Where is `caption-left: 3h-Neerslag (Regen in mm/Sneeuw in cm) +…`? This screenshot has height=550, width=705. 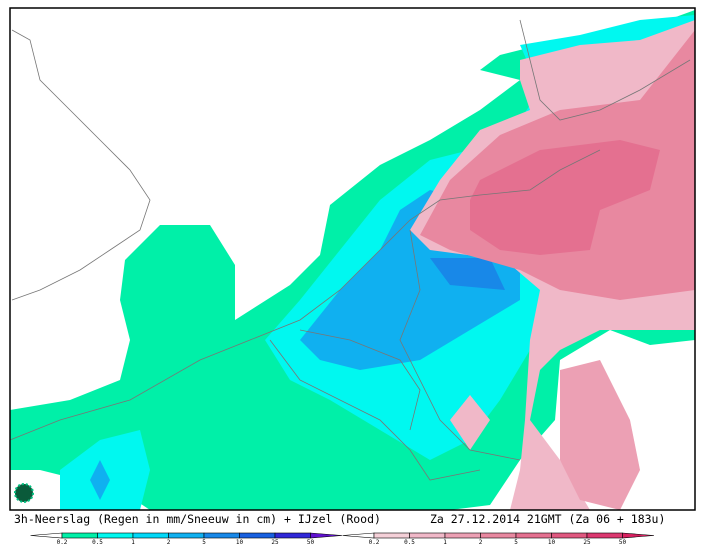 caption-left: 3h-Neerslag (Regen in mm/Sneeuw in cm) +… is located at coordinates (197, 519).